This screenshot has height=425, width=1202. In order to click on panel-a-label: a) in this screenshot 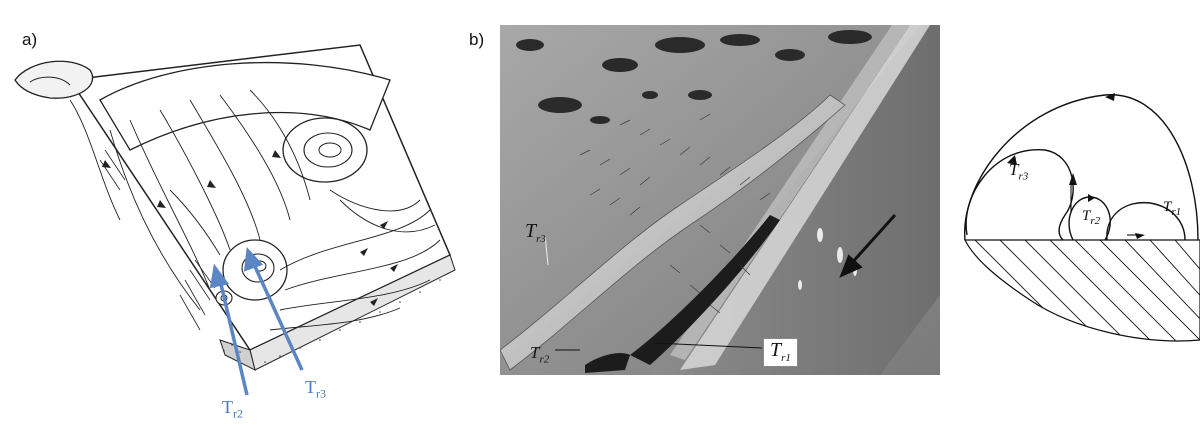, I will do `click(30, 39)`.